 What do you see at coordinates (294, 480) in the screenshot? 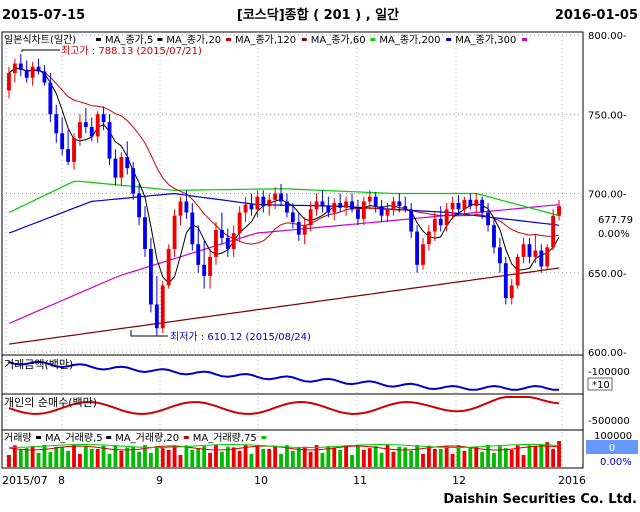
I see `x-axis: 2015/07 8 9 10 11 12 2016` at bounding box center [294, 480].